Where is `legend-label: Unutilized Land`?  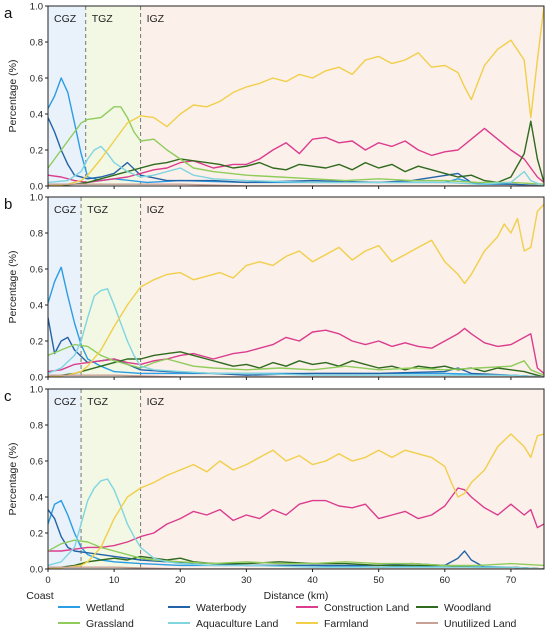 legend-label: Unutilized Land is located at coordinates (480, 624).